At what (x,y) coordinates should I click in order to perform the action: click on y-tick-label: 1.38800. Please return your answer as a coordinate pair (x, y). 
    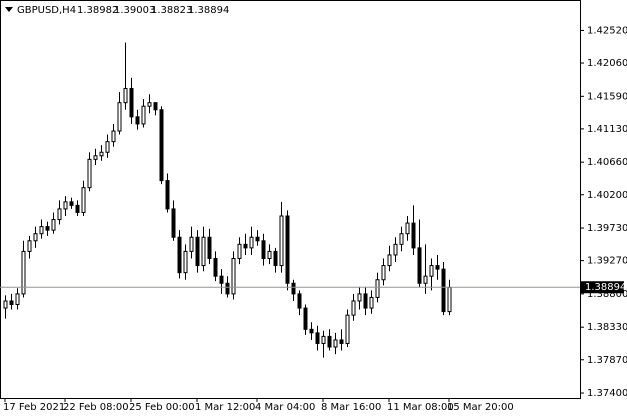
    Looking at the image, I should click on (607, 294).